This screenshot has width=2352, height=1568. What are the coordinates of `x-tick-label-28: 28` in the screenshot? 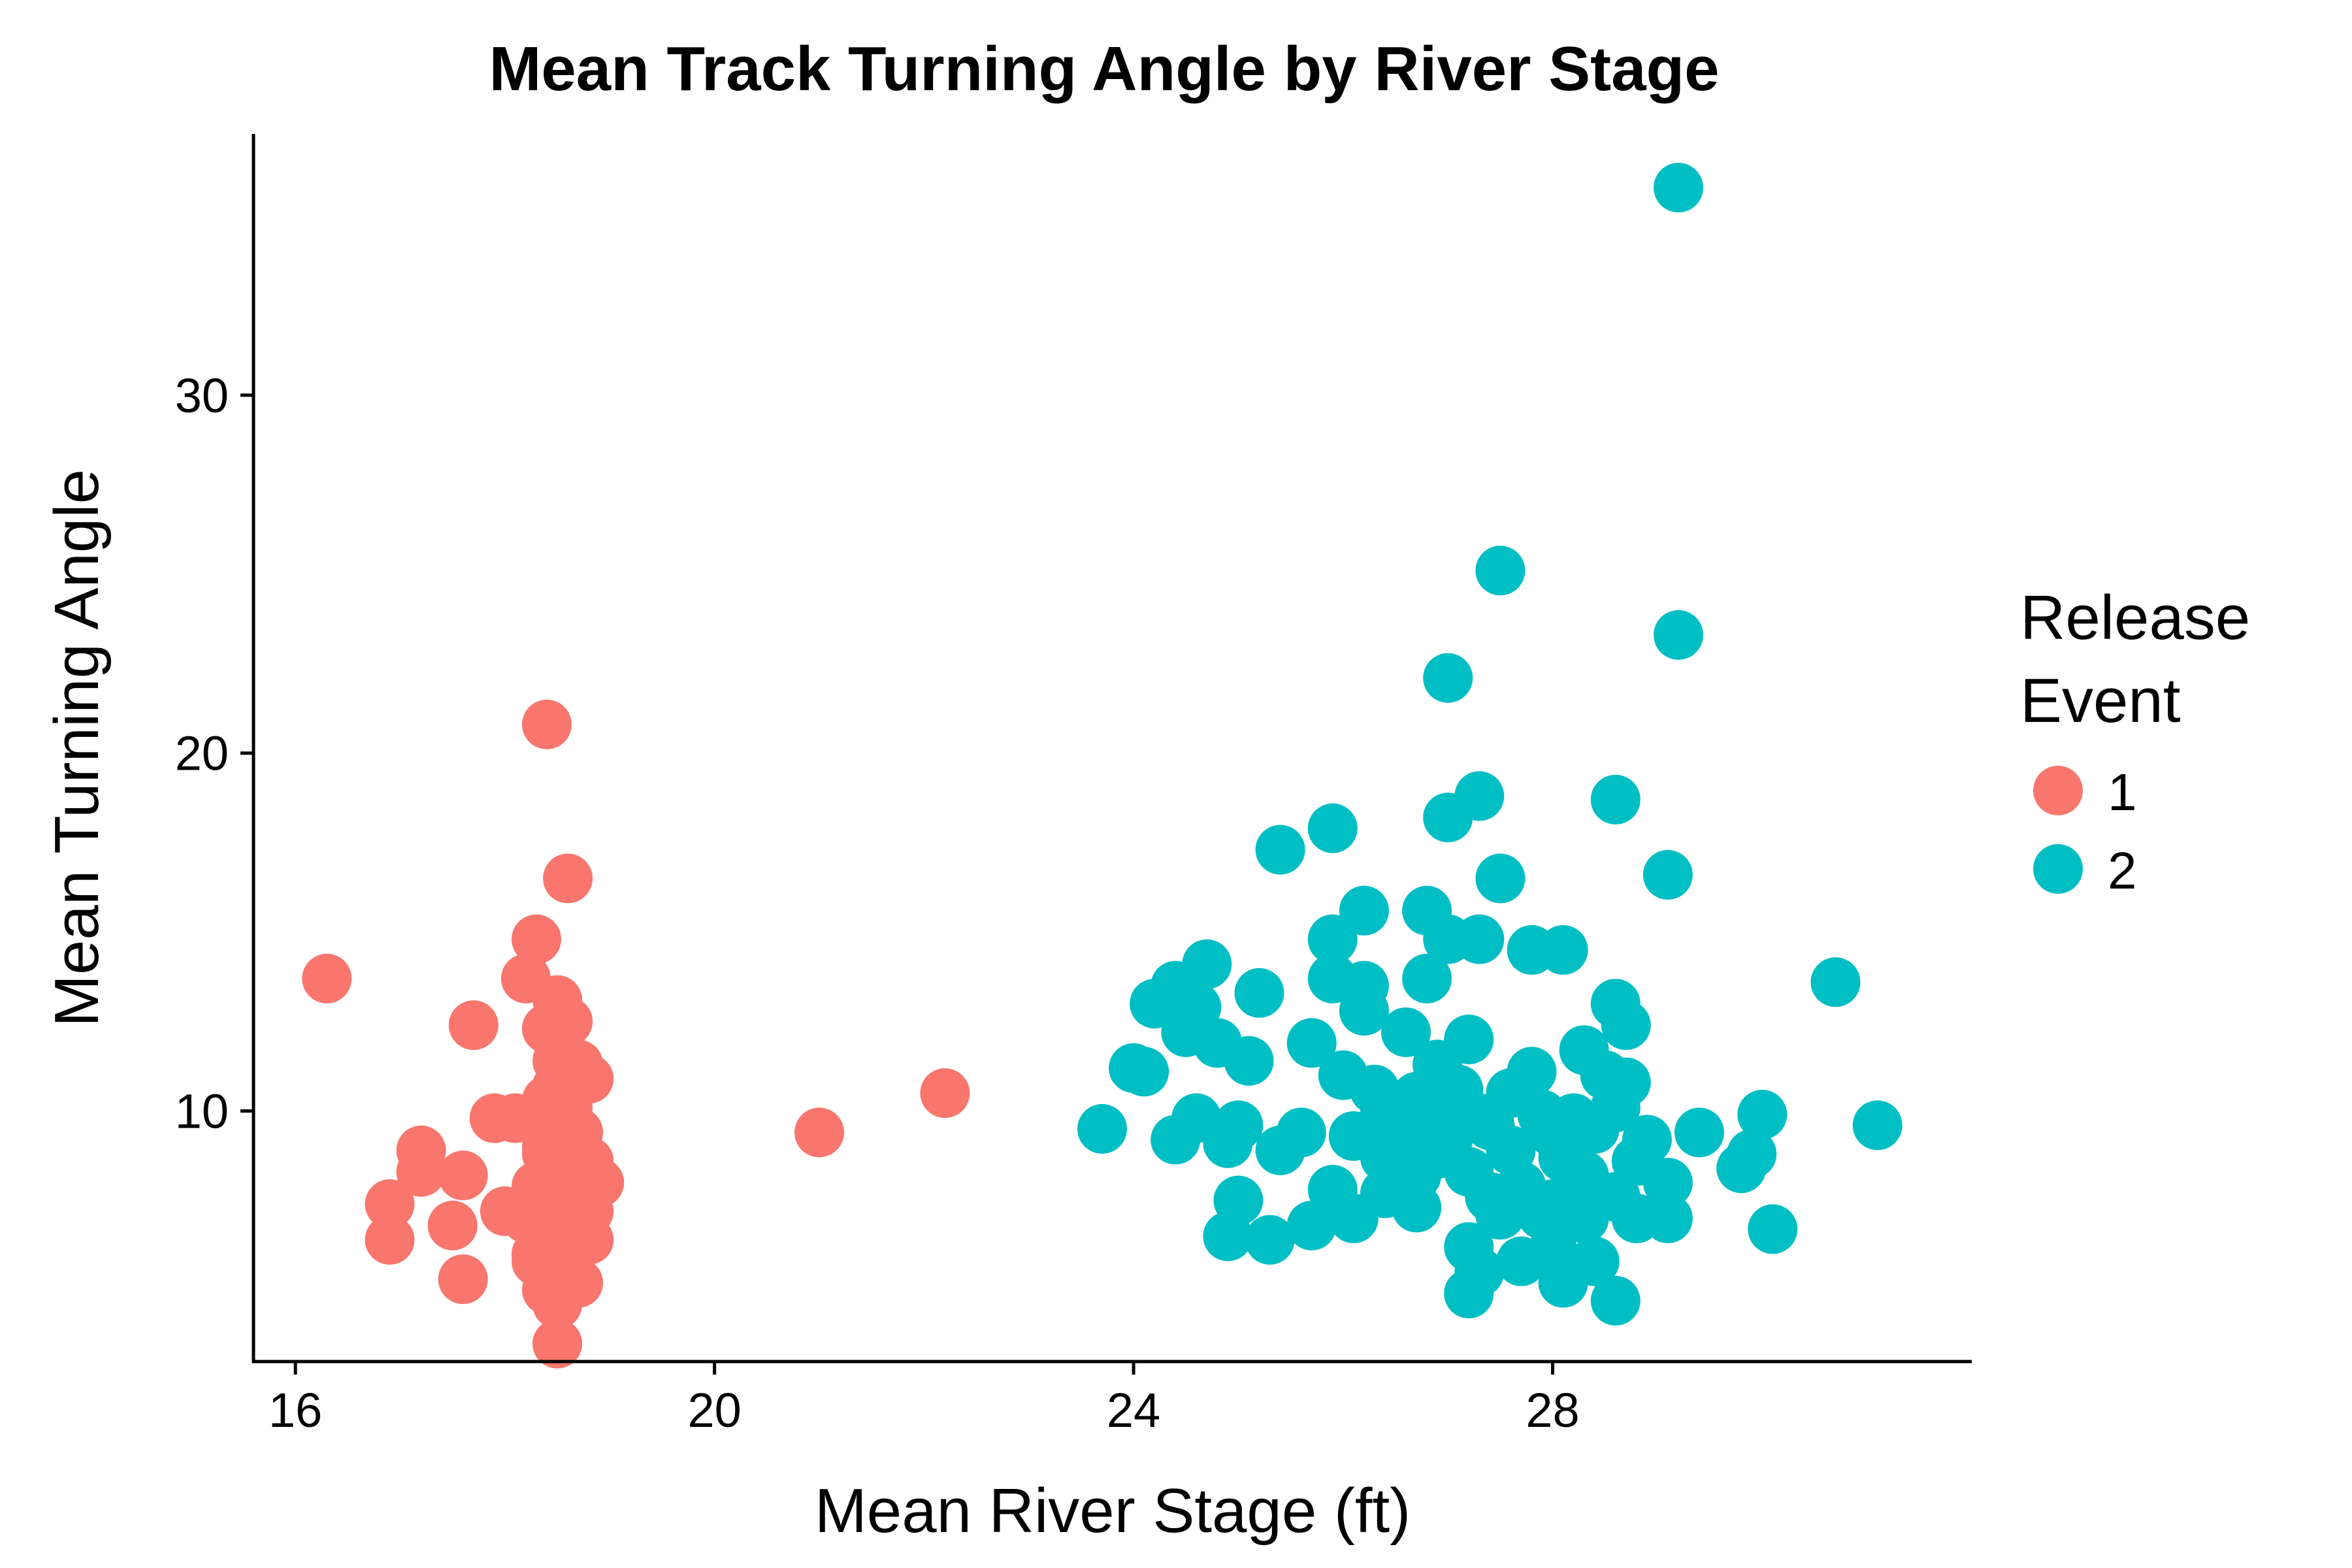 It's located at (1552, 1410).